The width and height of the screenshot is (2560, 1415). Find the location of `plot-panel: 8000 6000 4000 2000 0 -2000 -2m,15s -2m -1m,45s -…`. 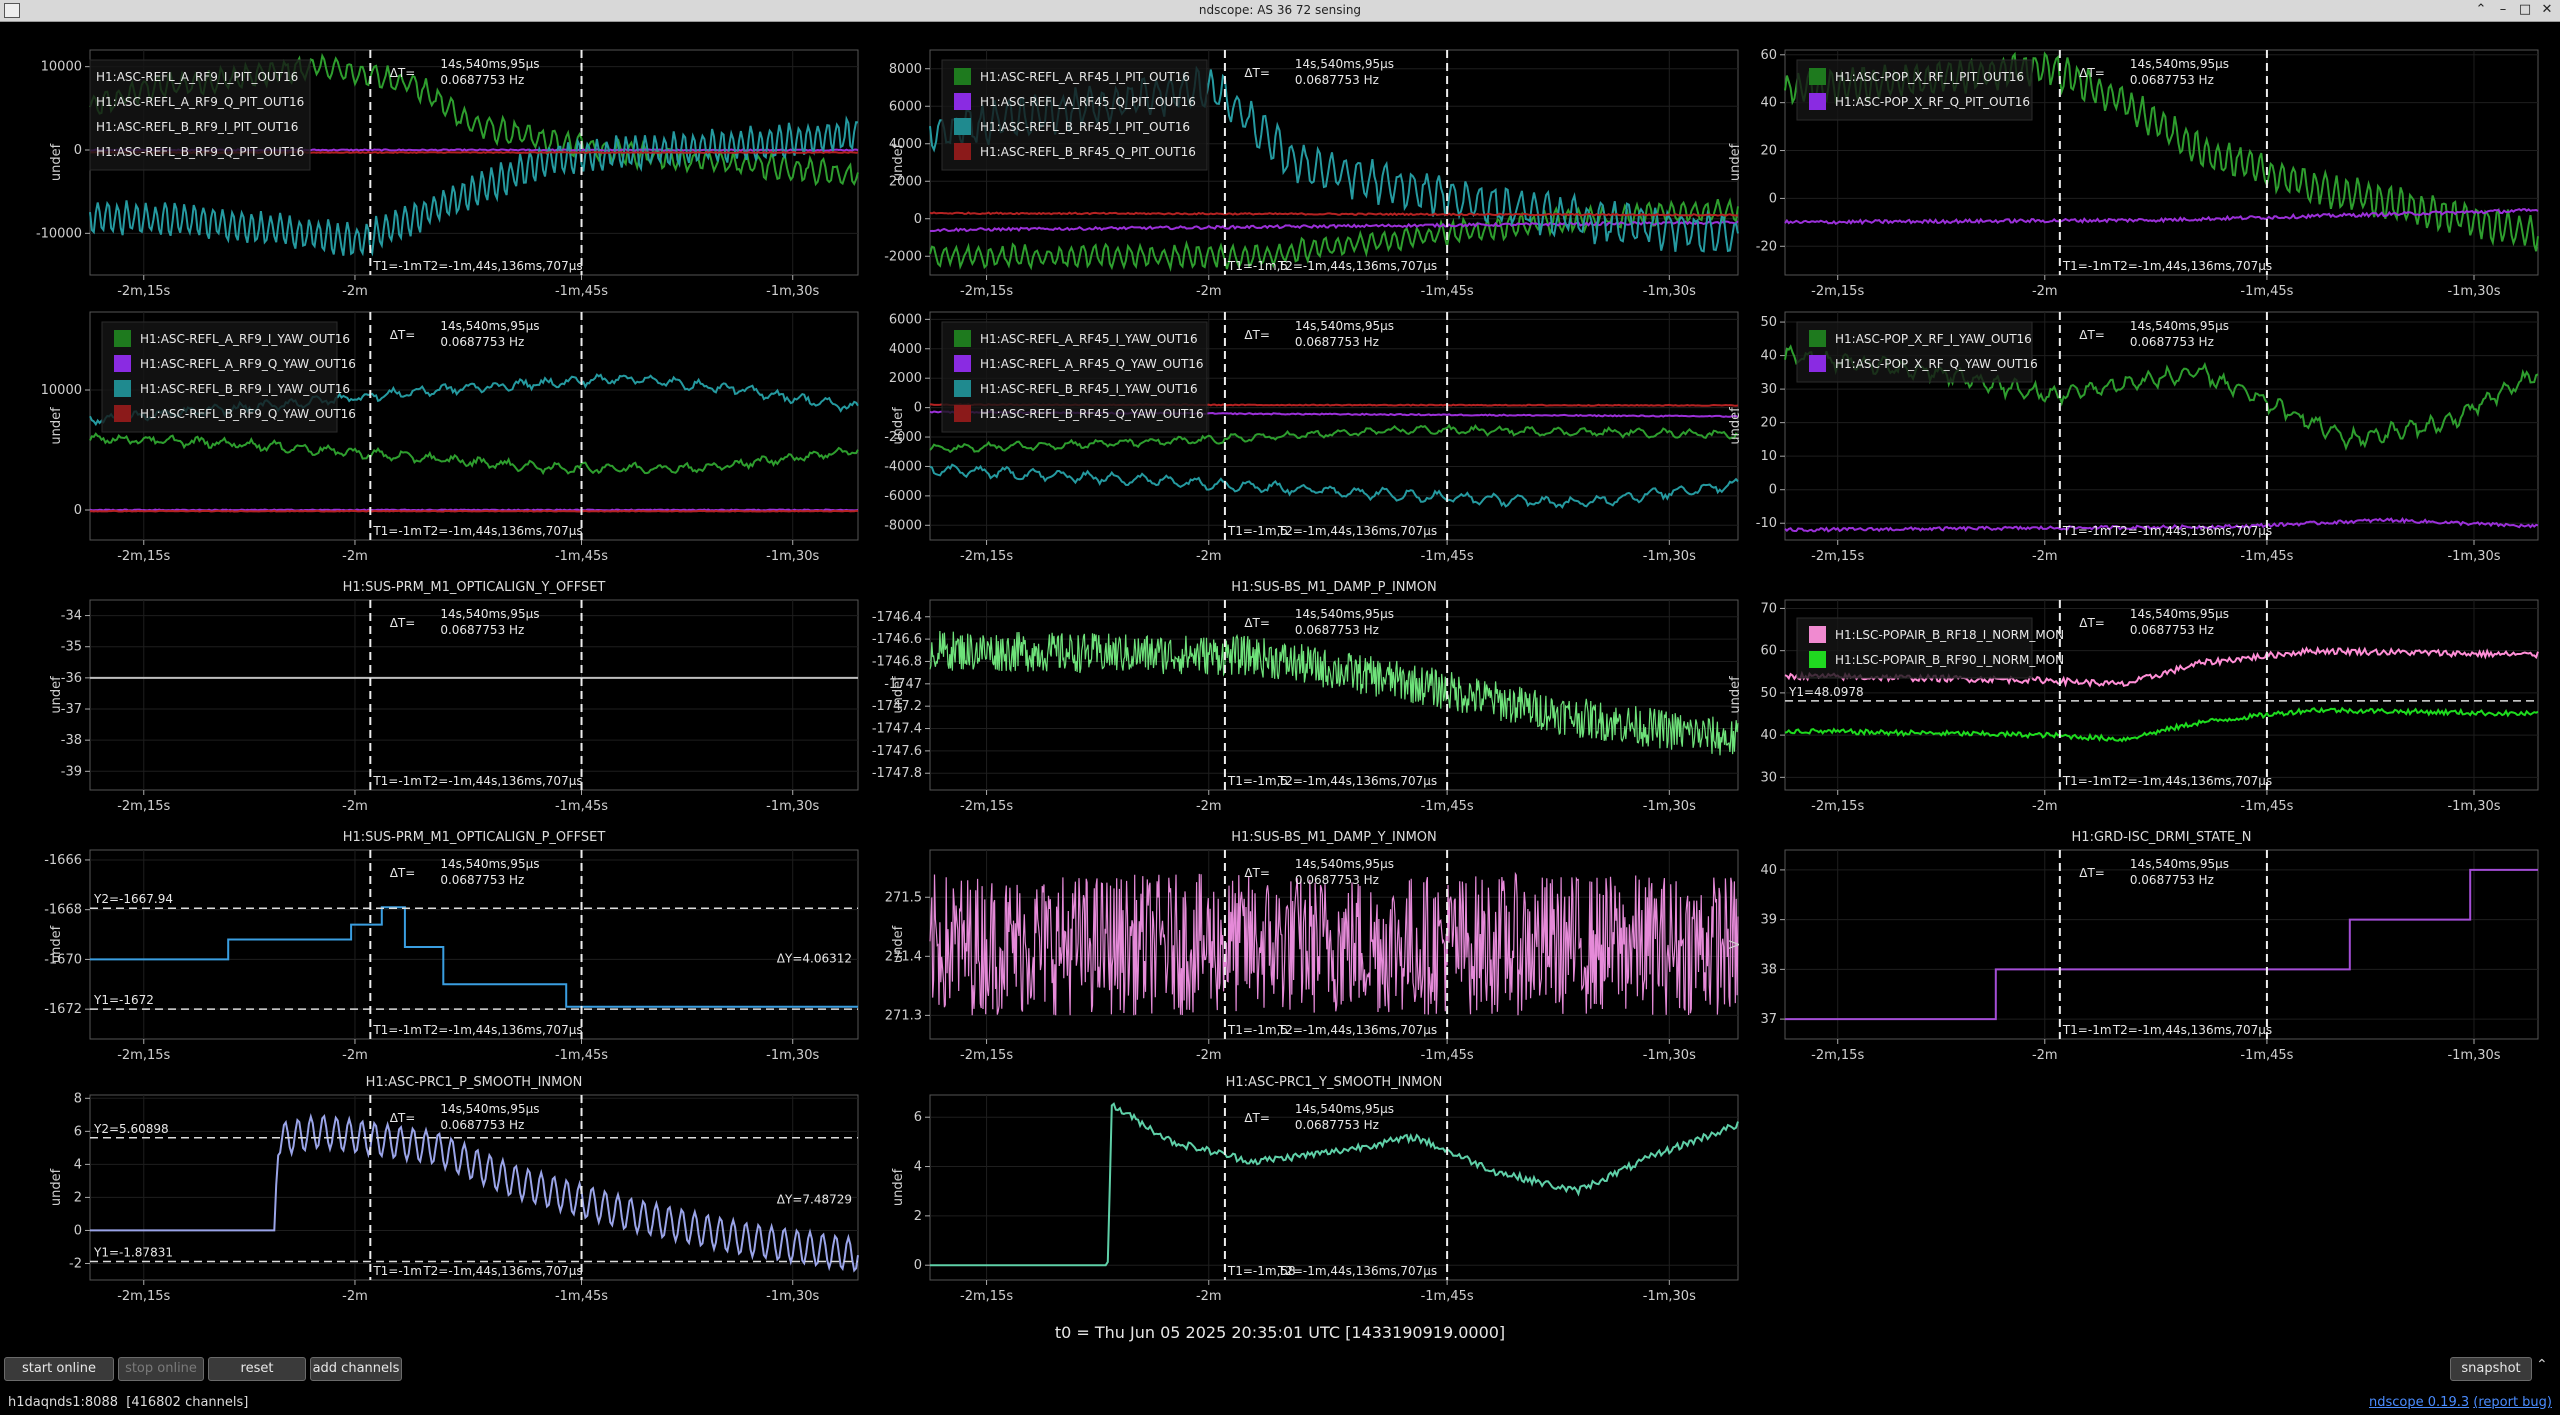

plot-panel: 8000 6000 4000 2000 0 -2000 -2m,15s -2m -1m,45s -… is located at coordinates (1311, 174).